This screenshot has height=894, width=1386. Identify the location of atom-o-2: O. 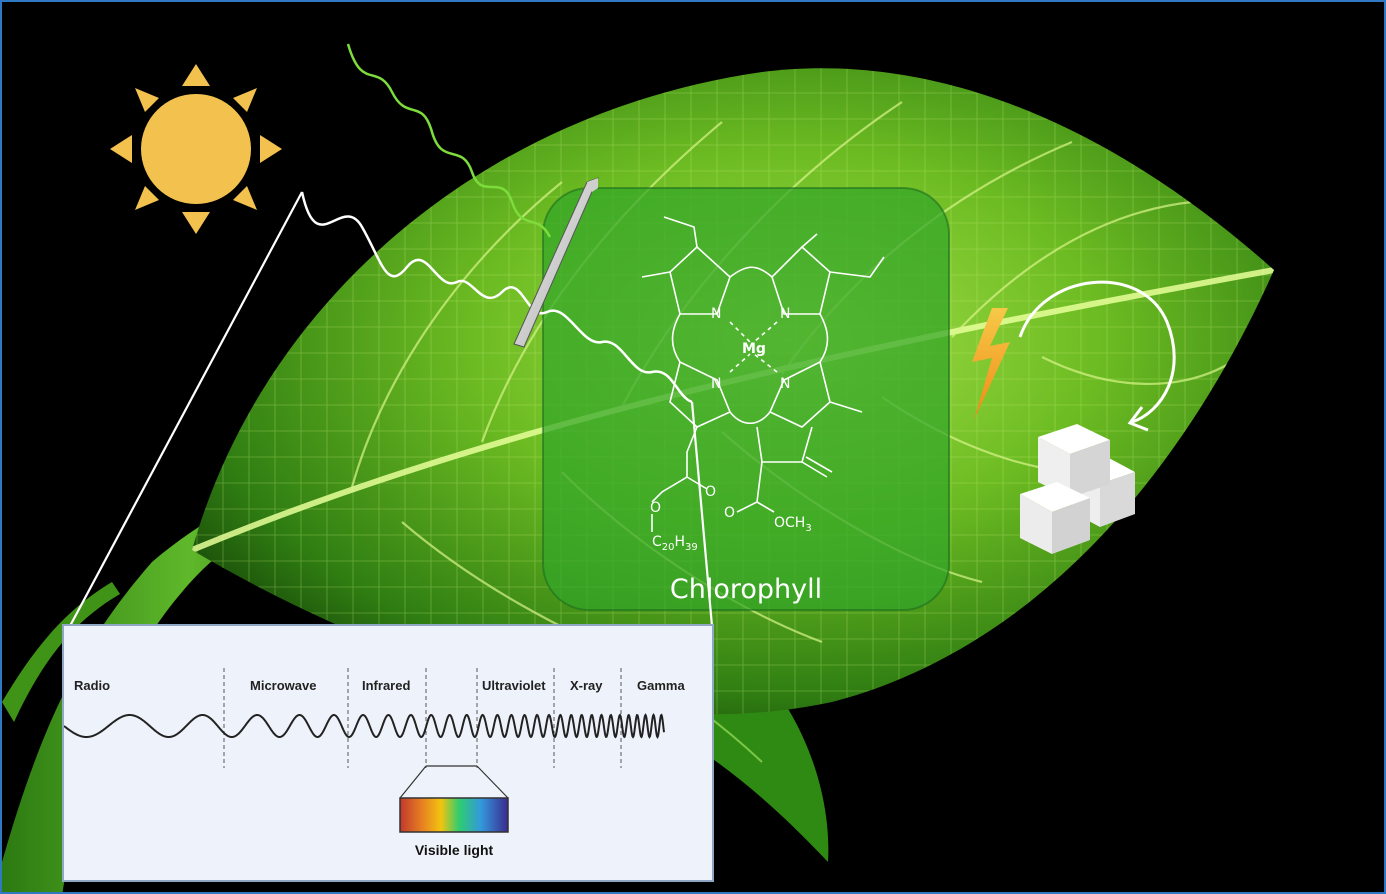
(655, 508).